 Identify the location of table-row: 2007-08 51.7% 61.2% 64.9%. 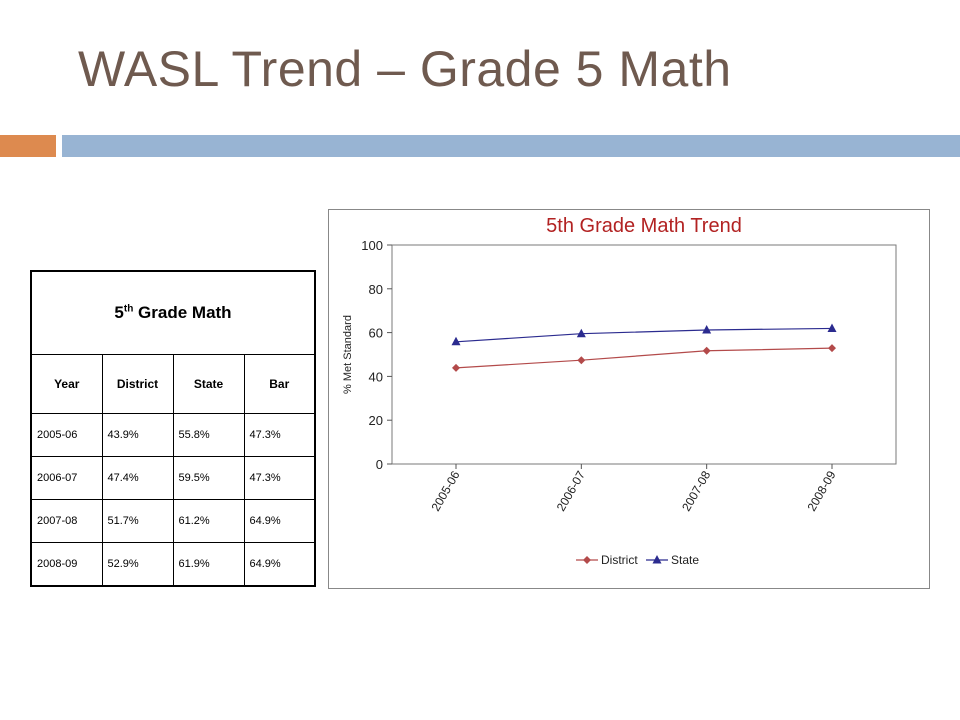
(173, 521).